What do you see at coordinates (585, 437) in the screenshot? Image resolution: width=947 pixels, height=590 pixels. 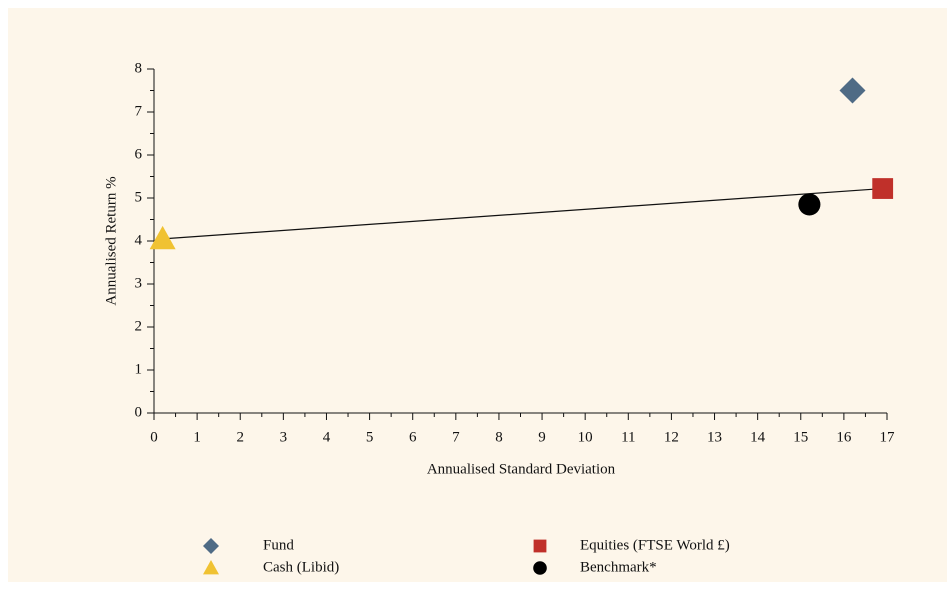 I see `x-tick-label: 10` at bounding box center [585, 437].